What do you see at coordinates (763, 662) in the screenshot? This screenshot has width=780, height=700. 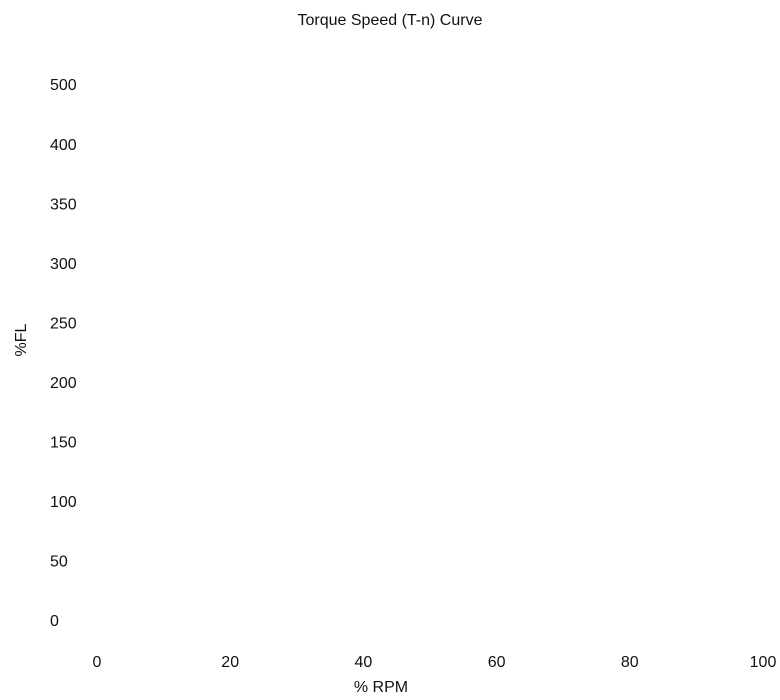 I see `x-tick-label: 100` at bounding box center [763, 662].